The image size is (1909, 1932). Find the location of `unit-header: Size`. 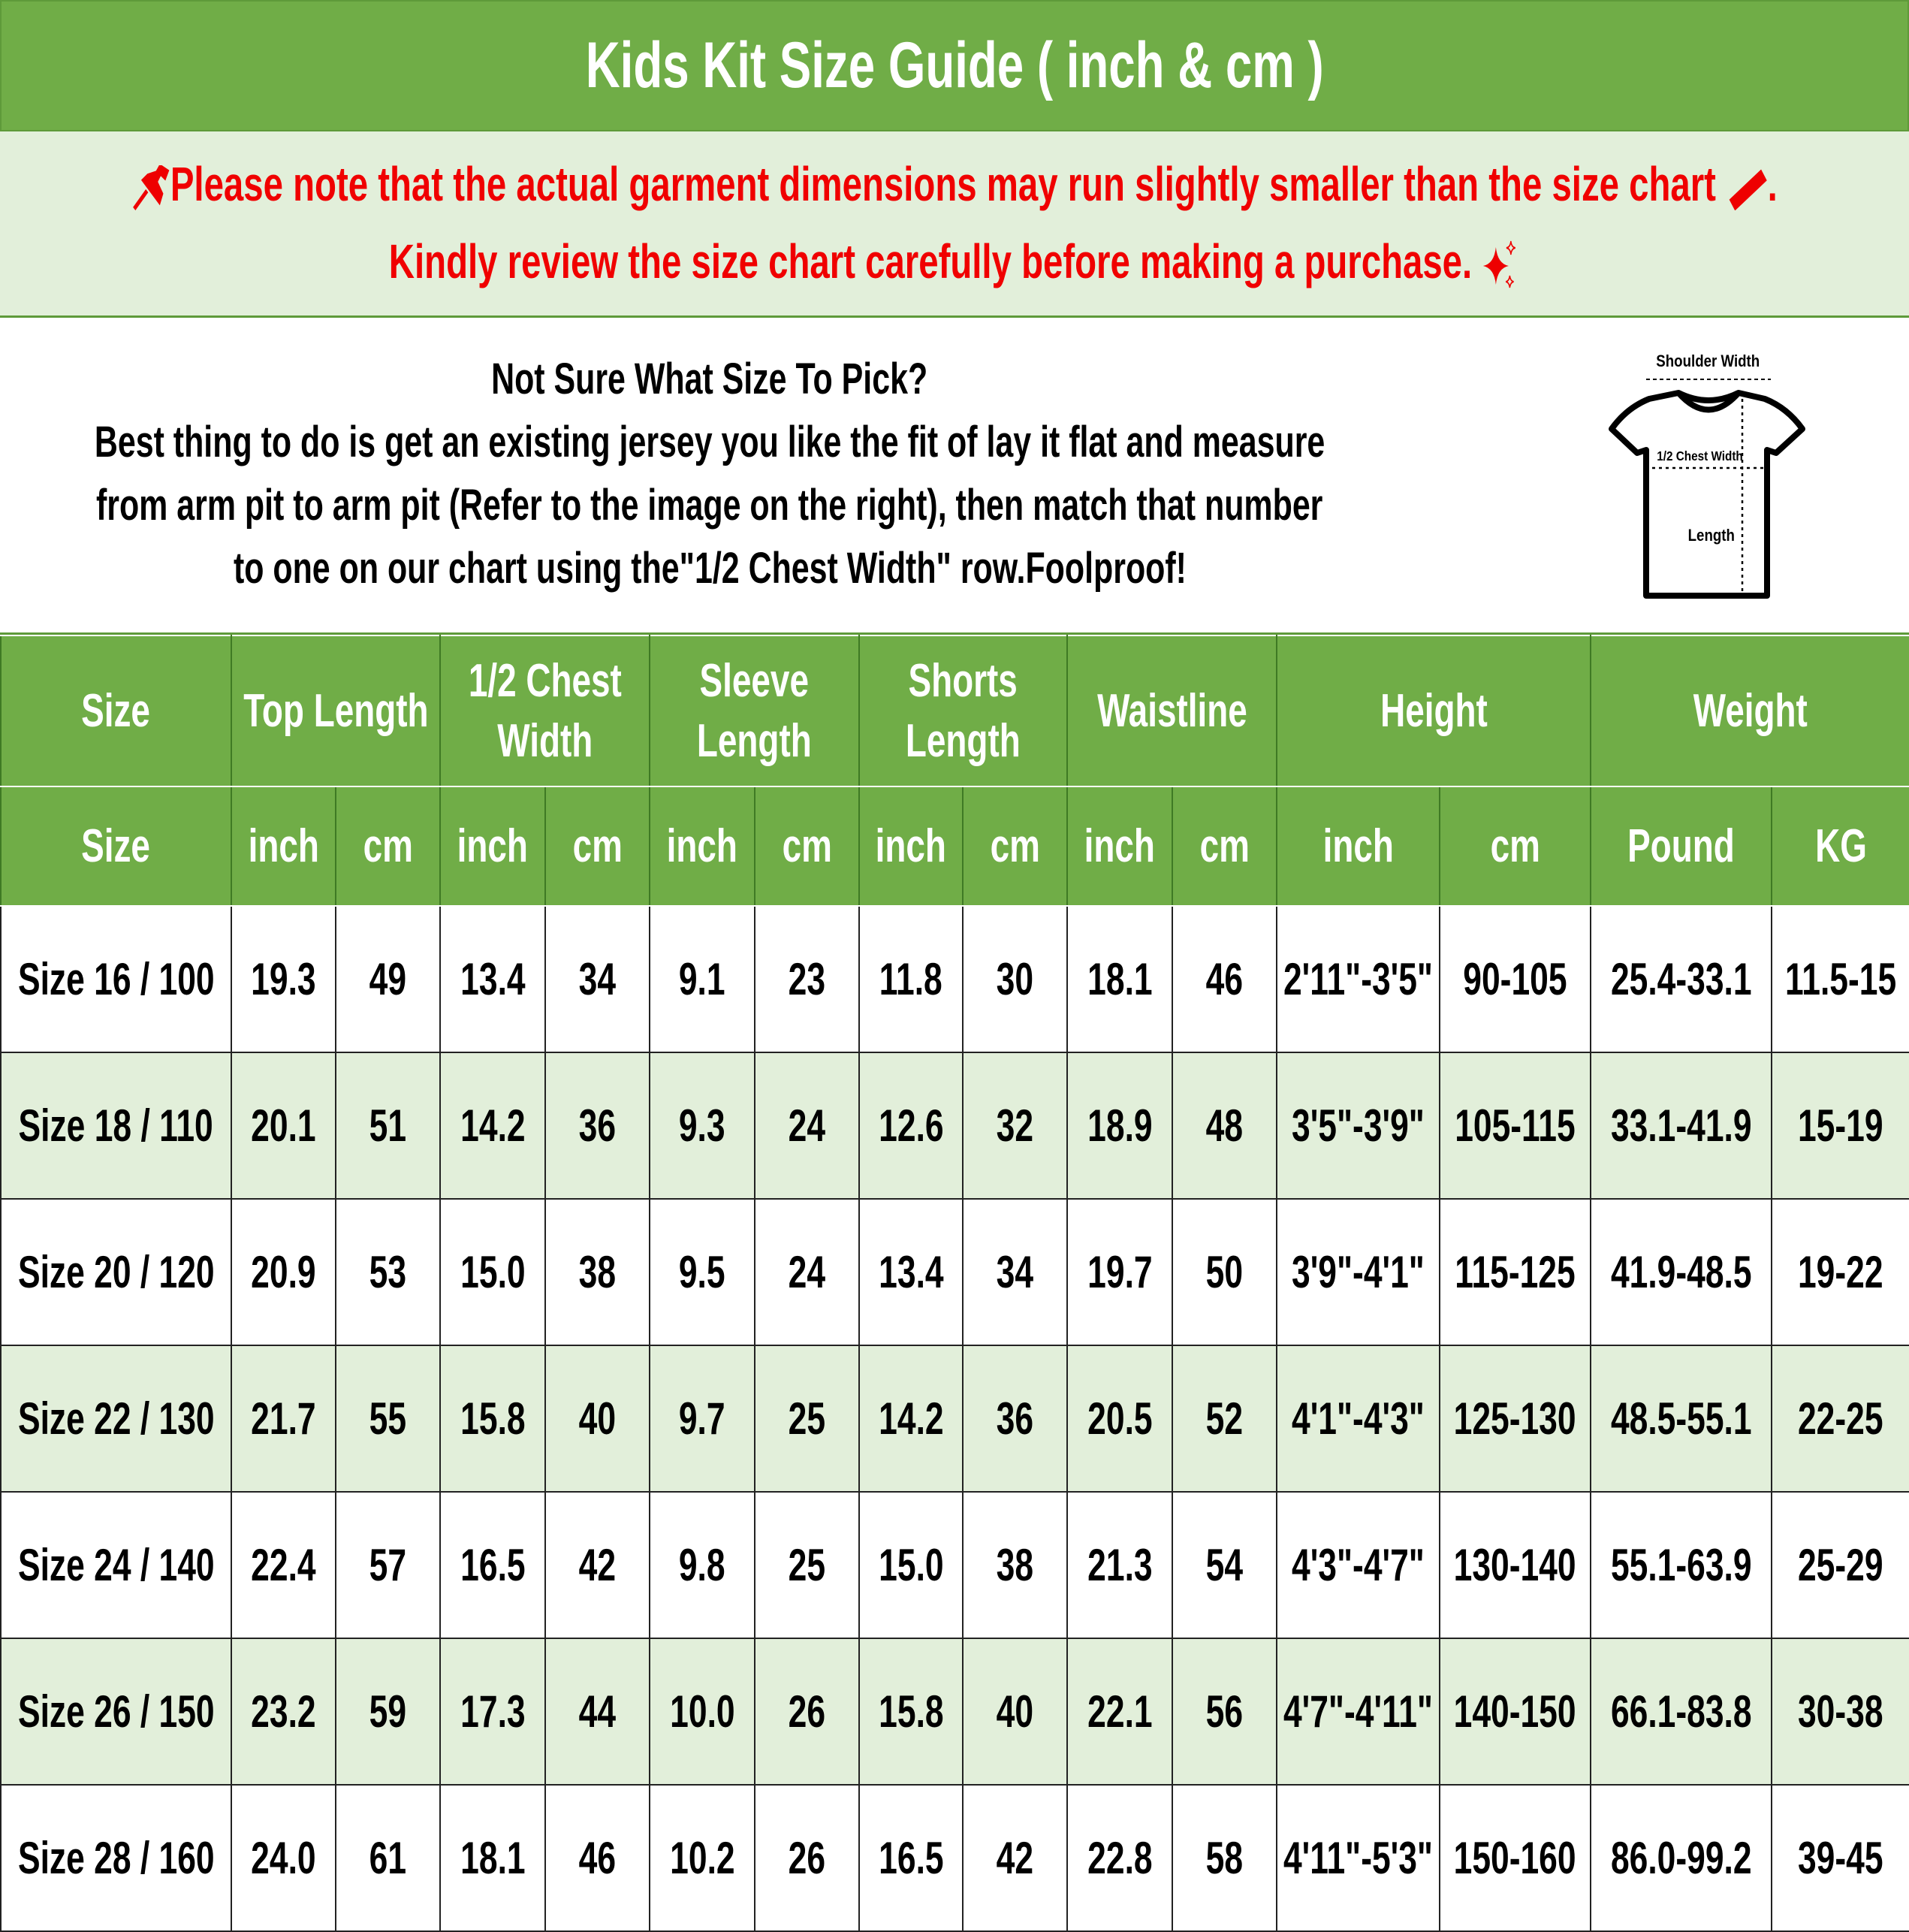

unit-header: Size is located at coordinates (116, 846).